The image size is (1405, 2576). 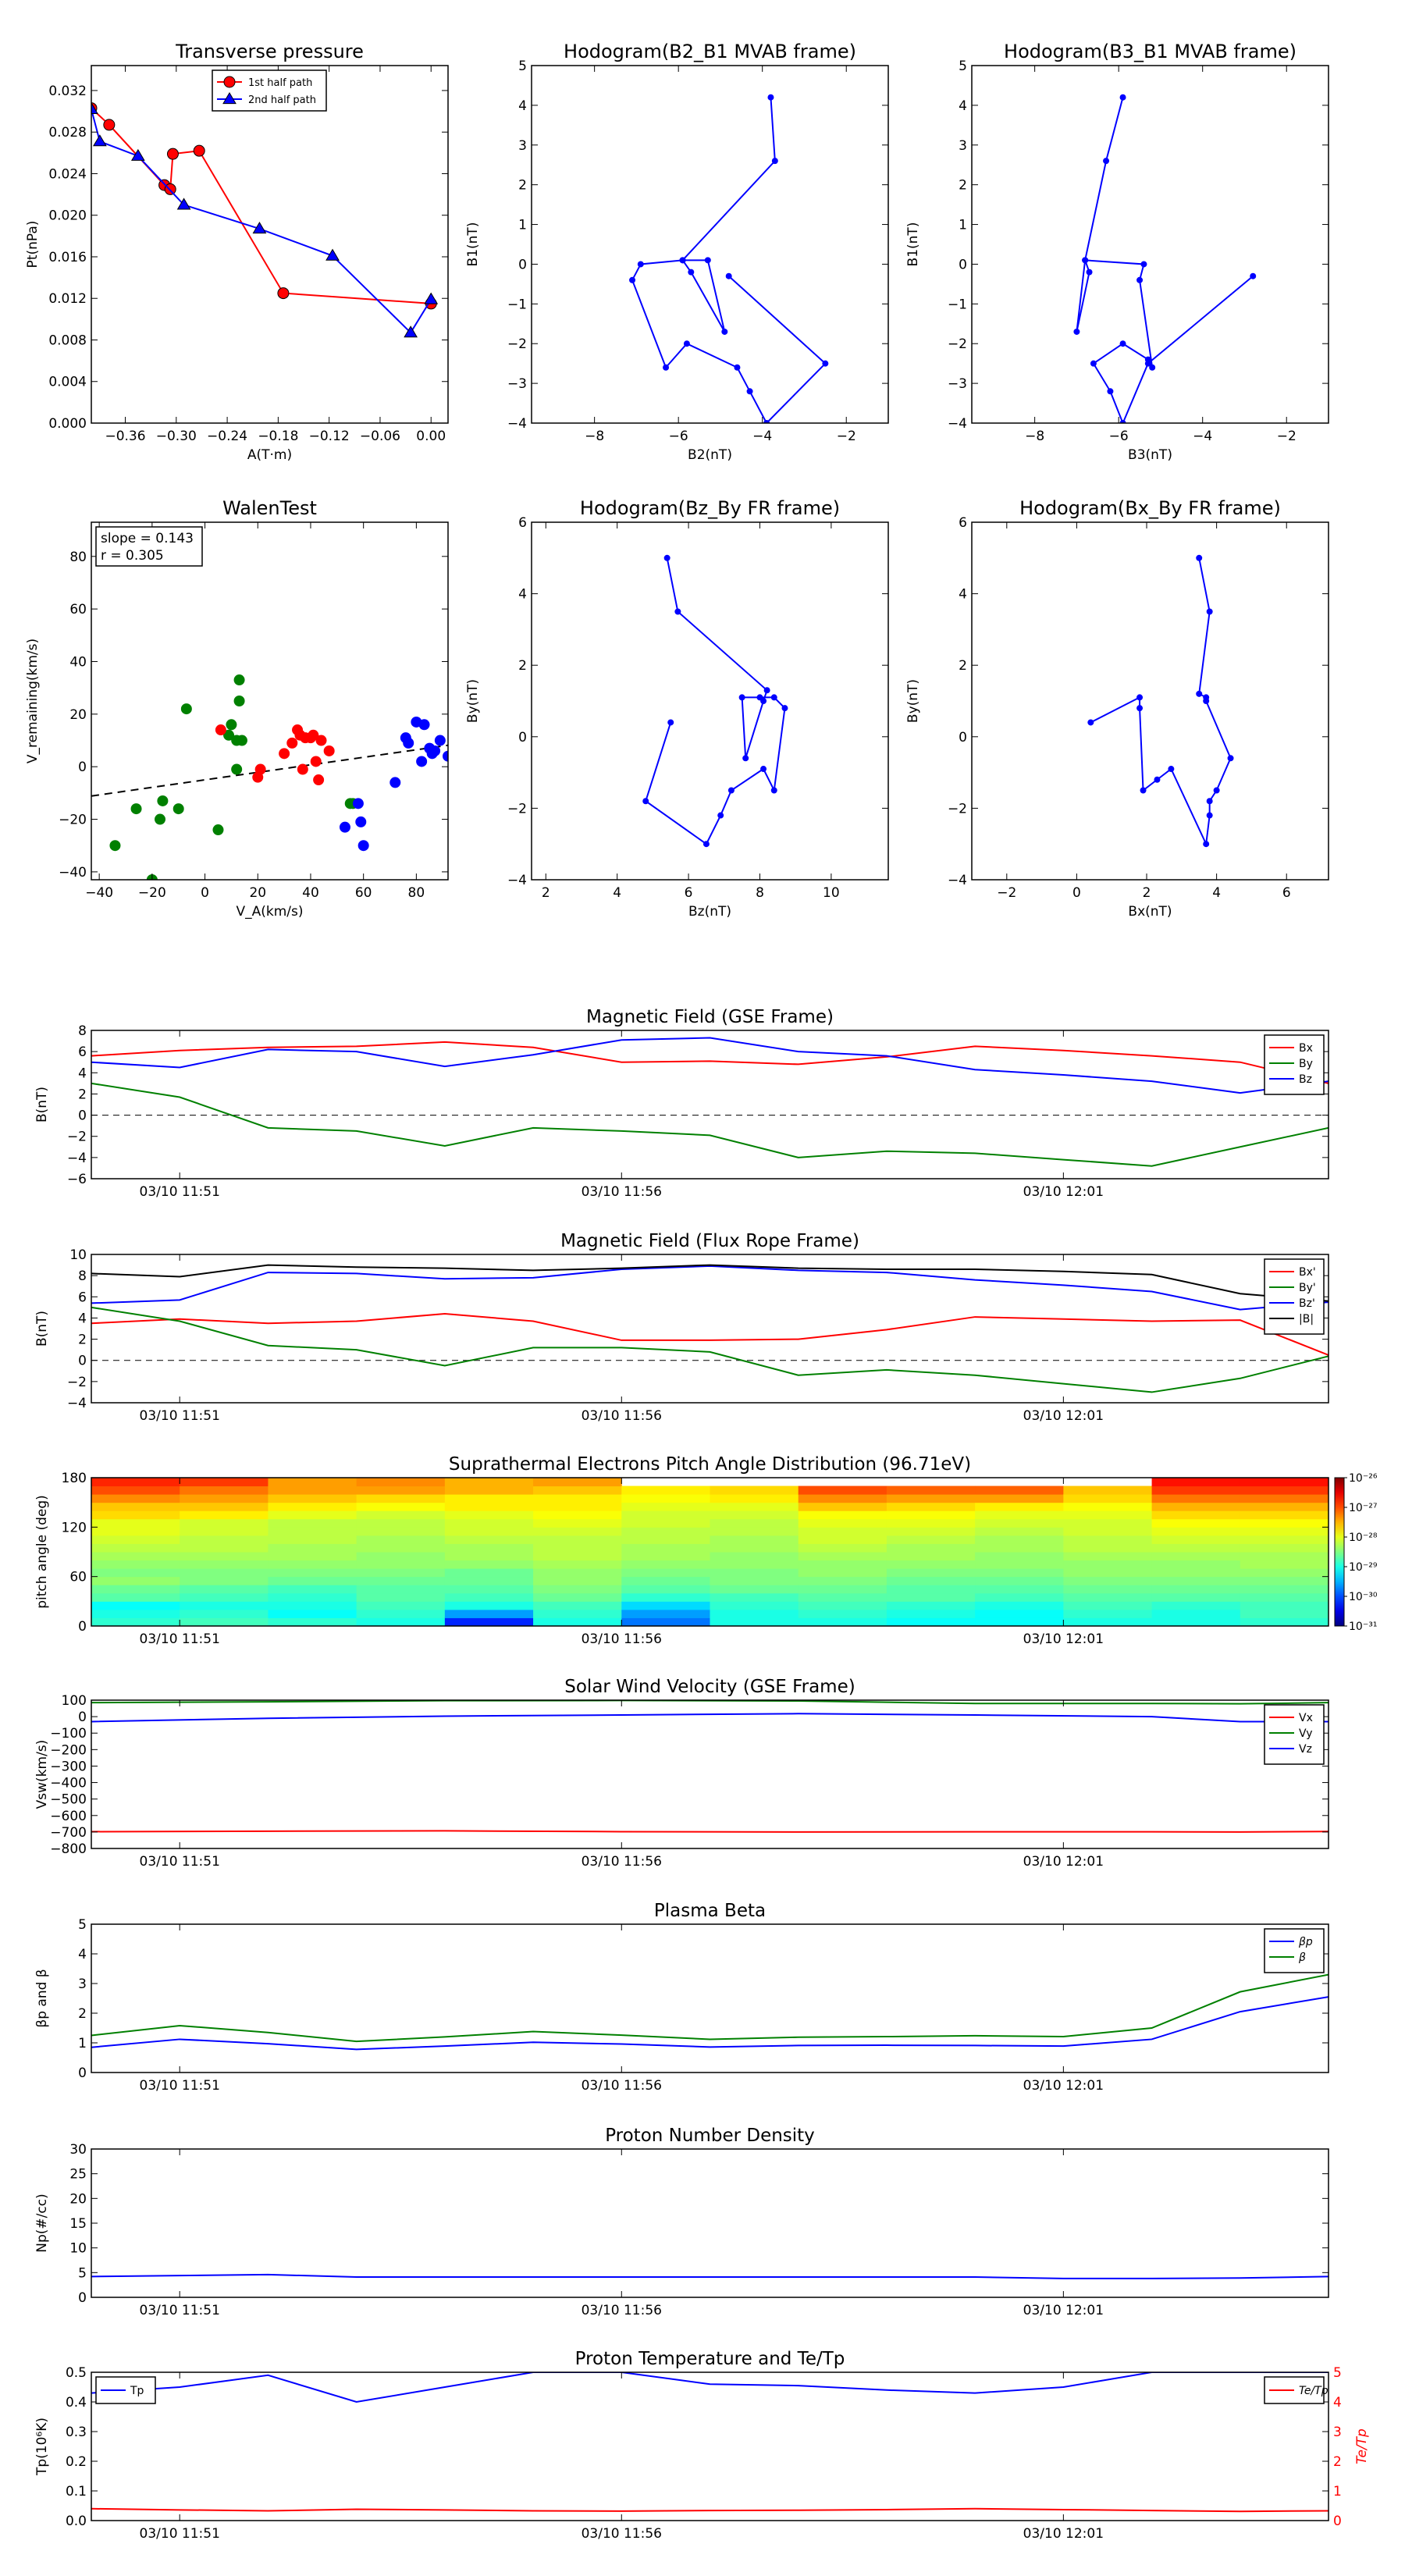 I want to click on y-tick-label: 0.2, so click(x=76, y=2462).